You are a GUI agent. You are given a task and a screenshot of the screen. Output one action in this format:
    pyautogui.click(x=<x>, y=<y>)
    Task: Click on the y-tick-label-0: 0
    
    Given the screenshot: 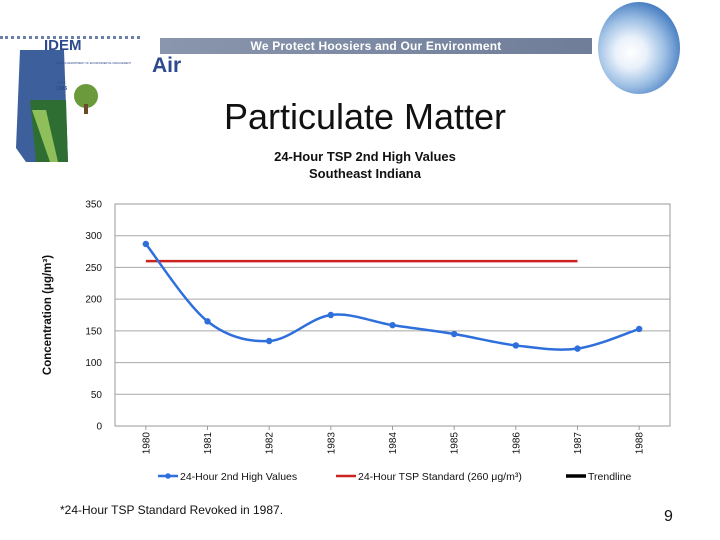 What is the action you would take?
    pyautogui.click(x=99, y=427)
    